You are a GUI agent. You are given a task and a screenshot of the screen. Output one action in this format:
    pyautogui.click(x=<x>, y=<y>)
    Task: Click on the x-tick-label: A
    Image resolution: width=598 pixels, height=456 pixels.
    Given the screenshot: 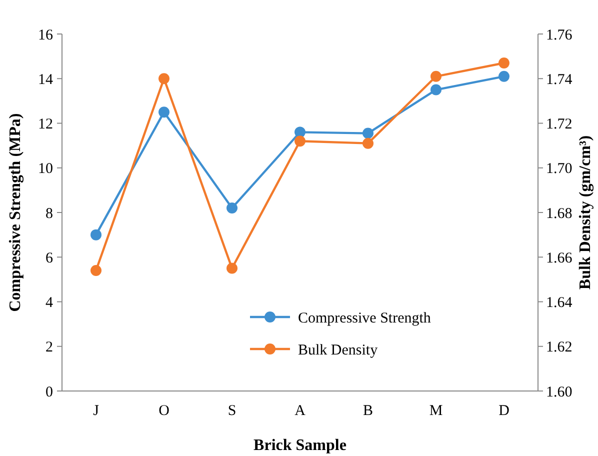 What is the action you would take?
    pyautogui.click(x=300, y=411)
    